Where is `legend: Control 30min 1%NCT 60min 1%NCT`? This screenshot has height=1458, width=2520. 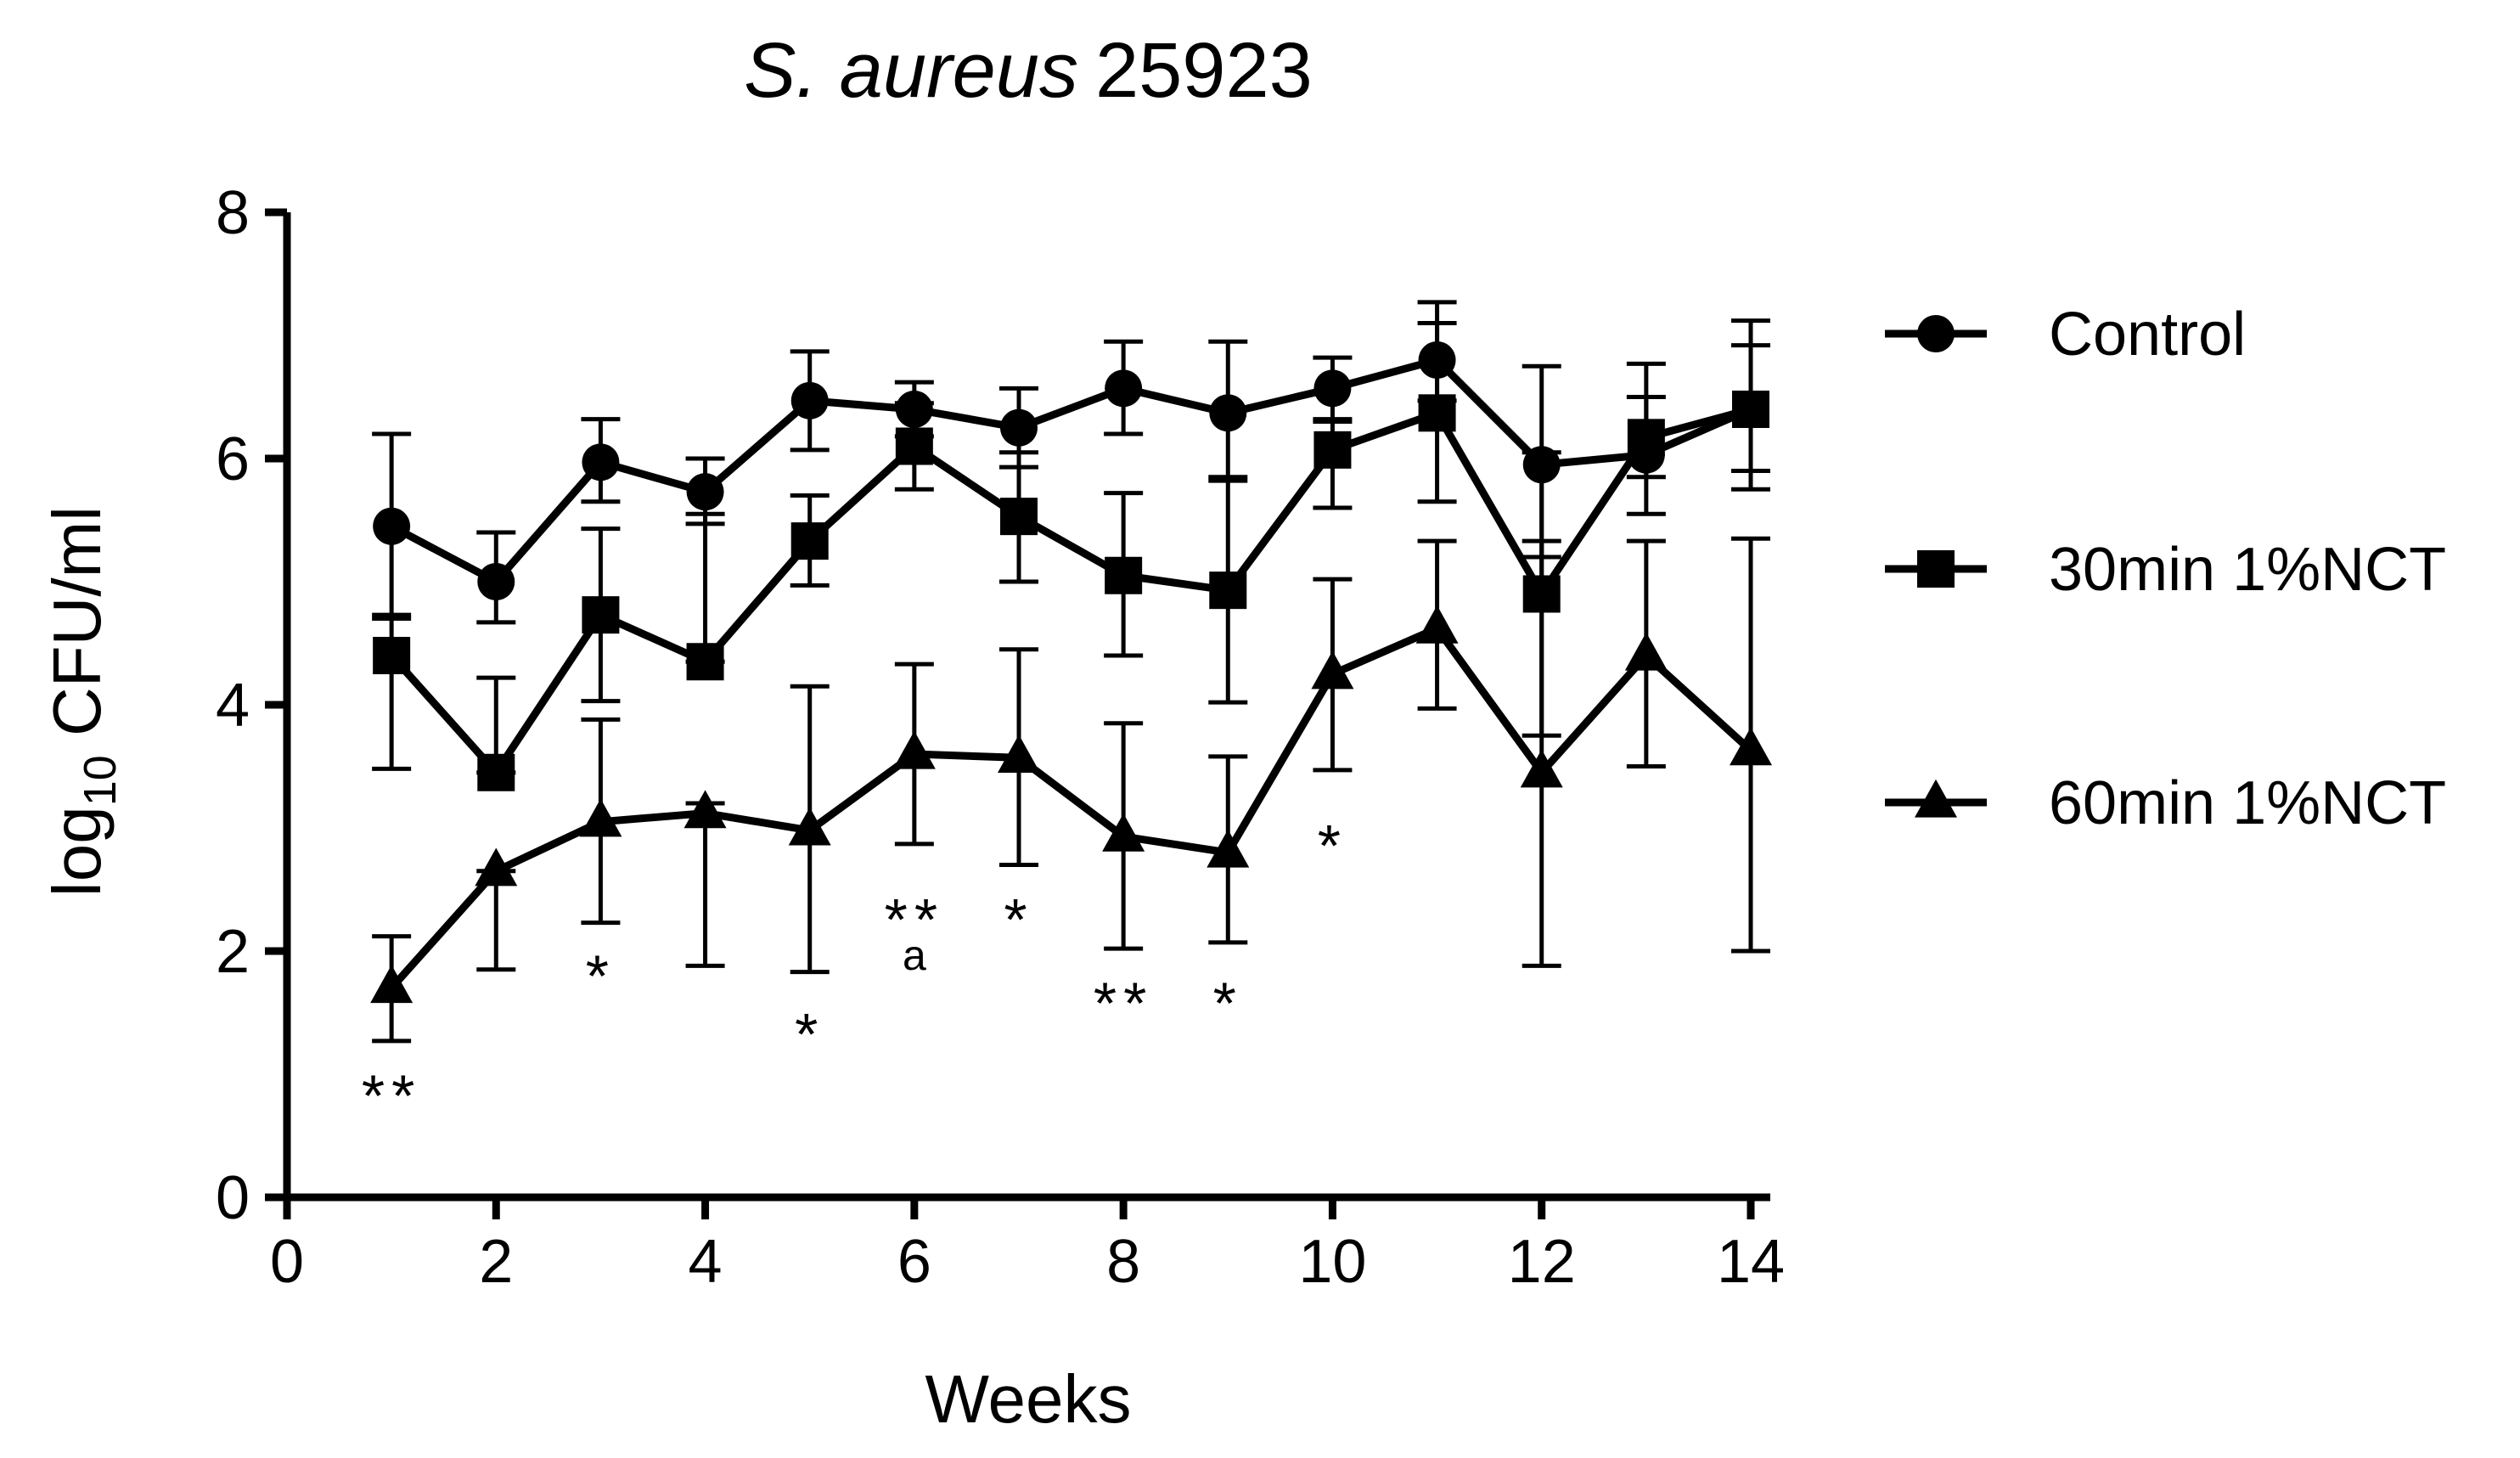
legend: Control 30min 1%NCT 60min 1%NCT is located at coordinates (2165, 569).